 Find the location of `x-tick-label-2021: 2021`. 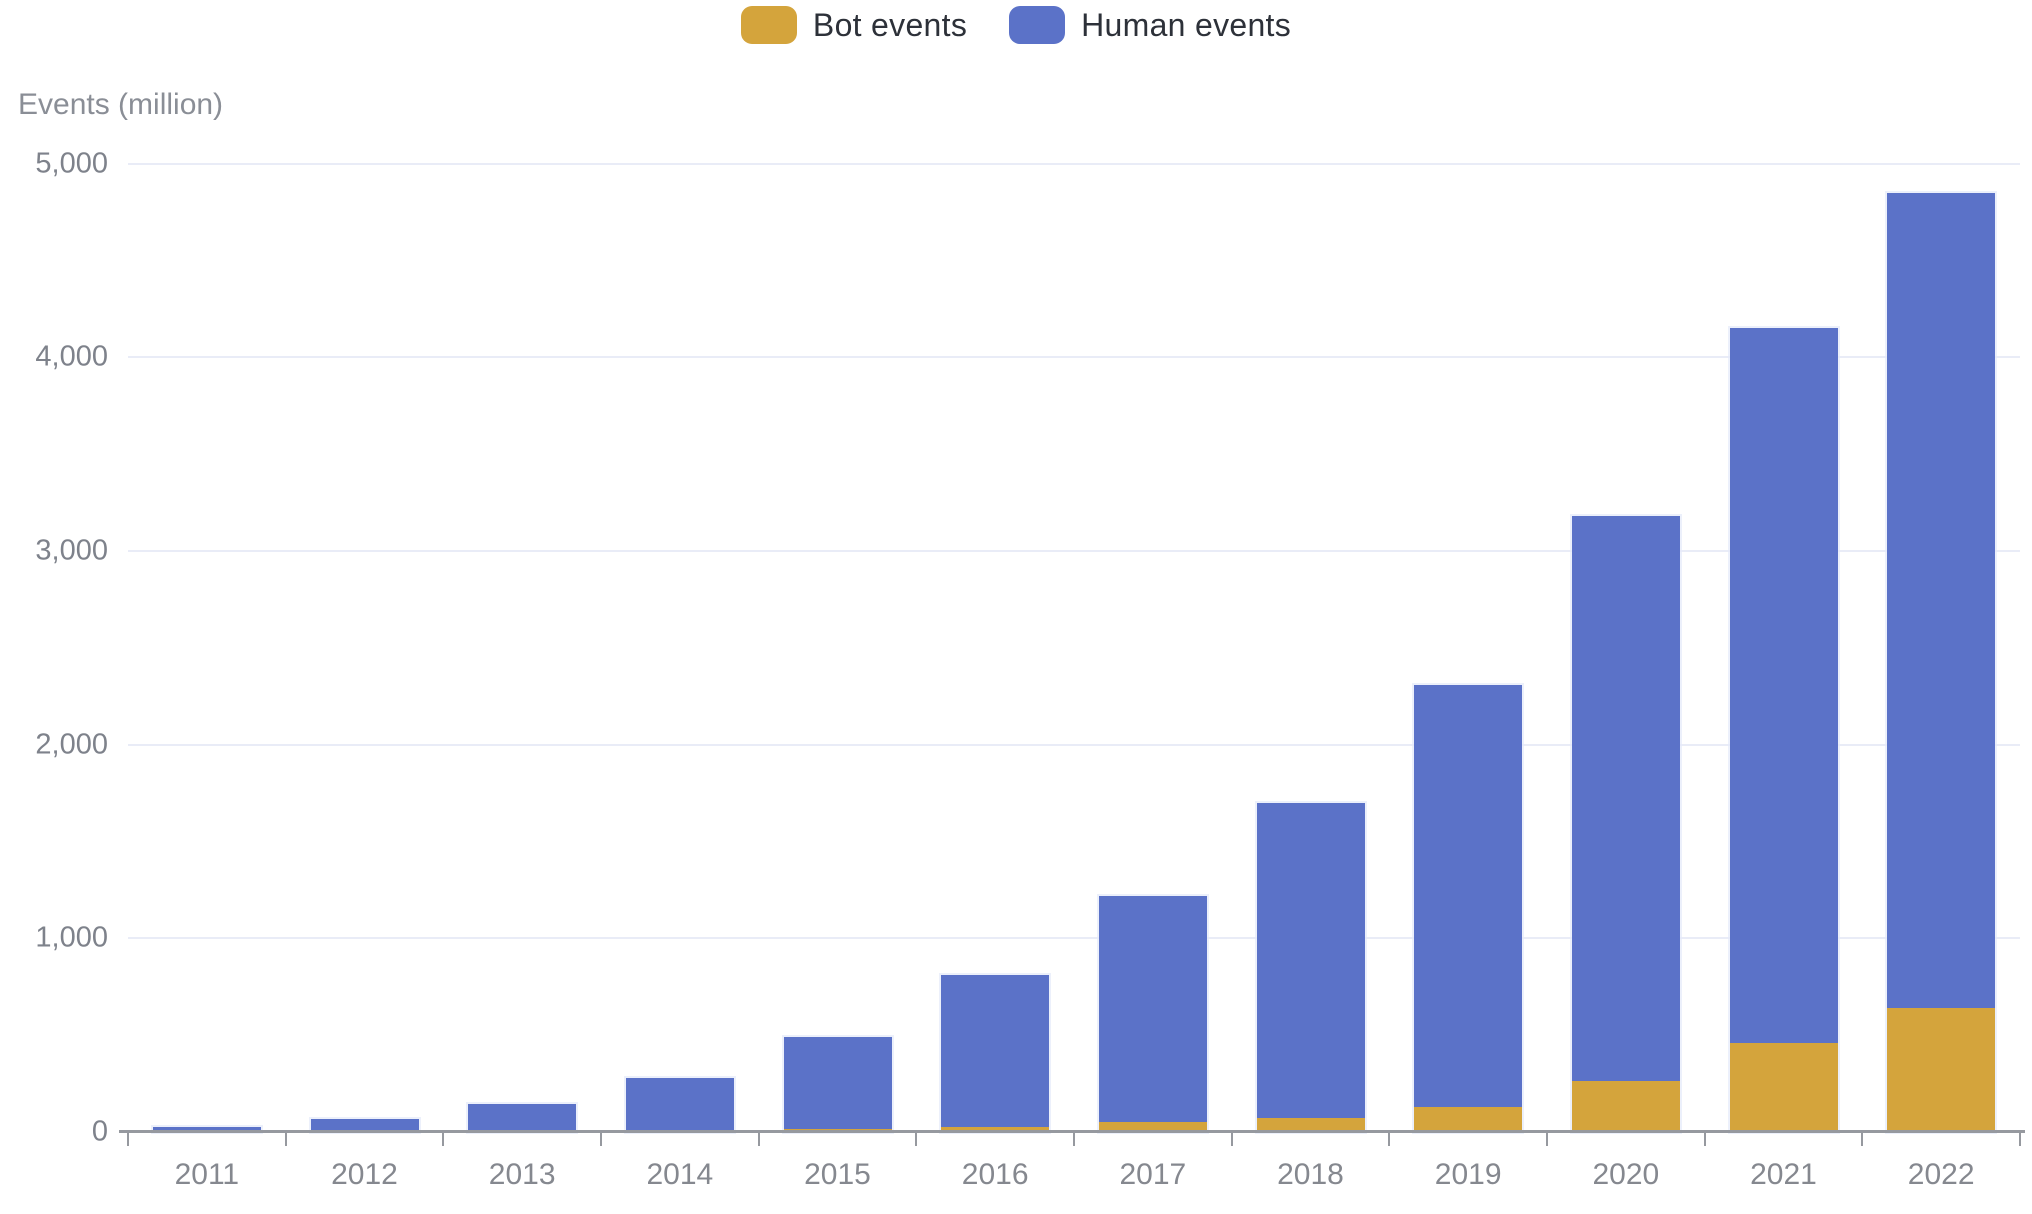

x-tick-label-2021: 2021 is located at coordinates (1783, 1174).